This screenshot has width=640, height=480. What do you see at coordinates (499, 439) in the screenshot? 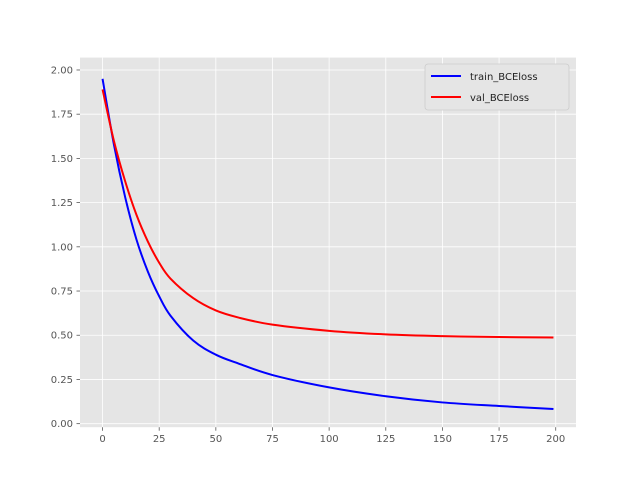
I see `x-tick-label: 175` at bounding box center [499, 439].